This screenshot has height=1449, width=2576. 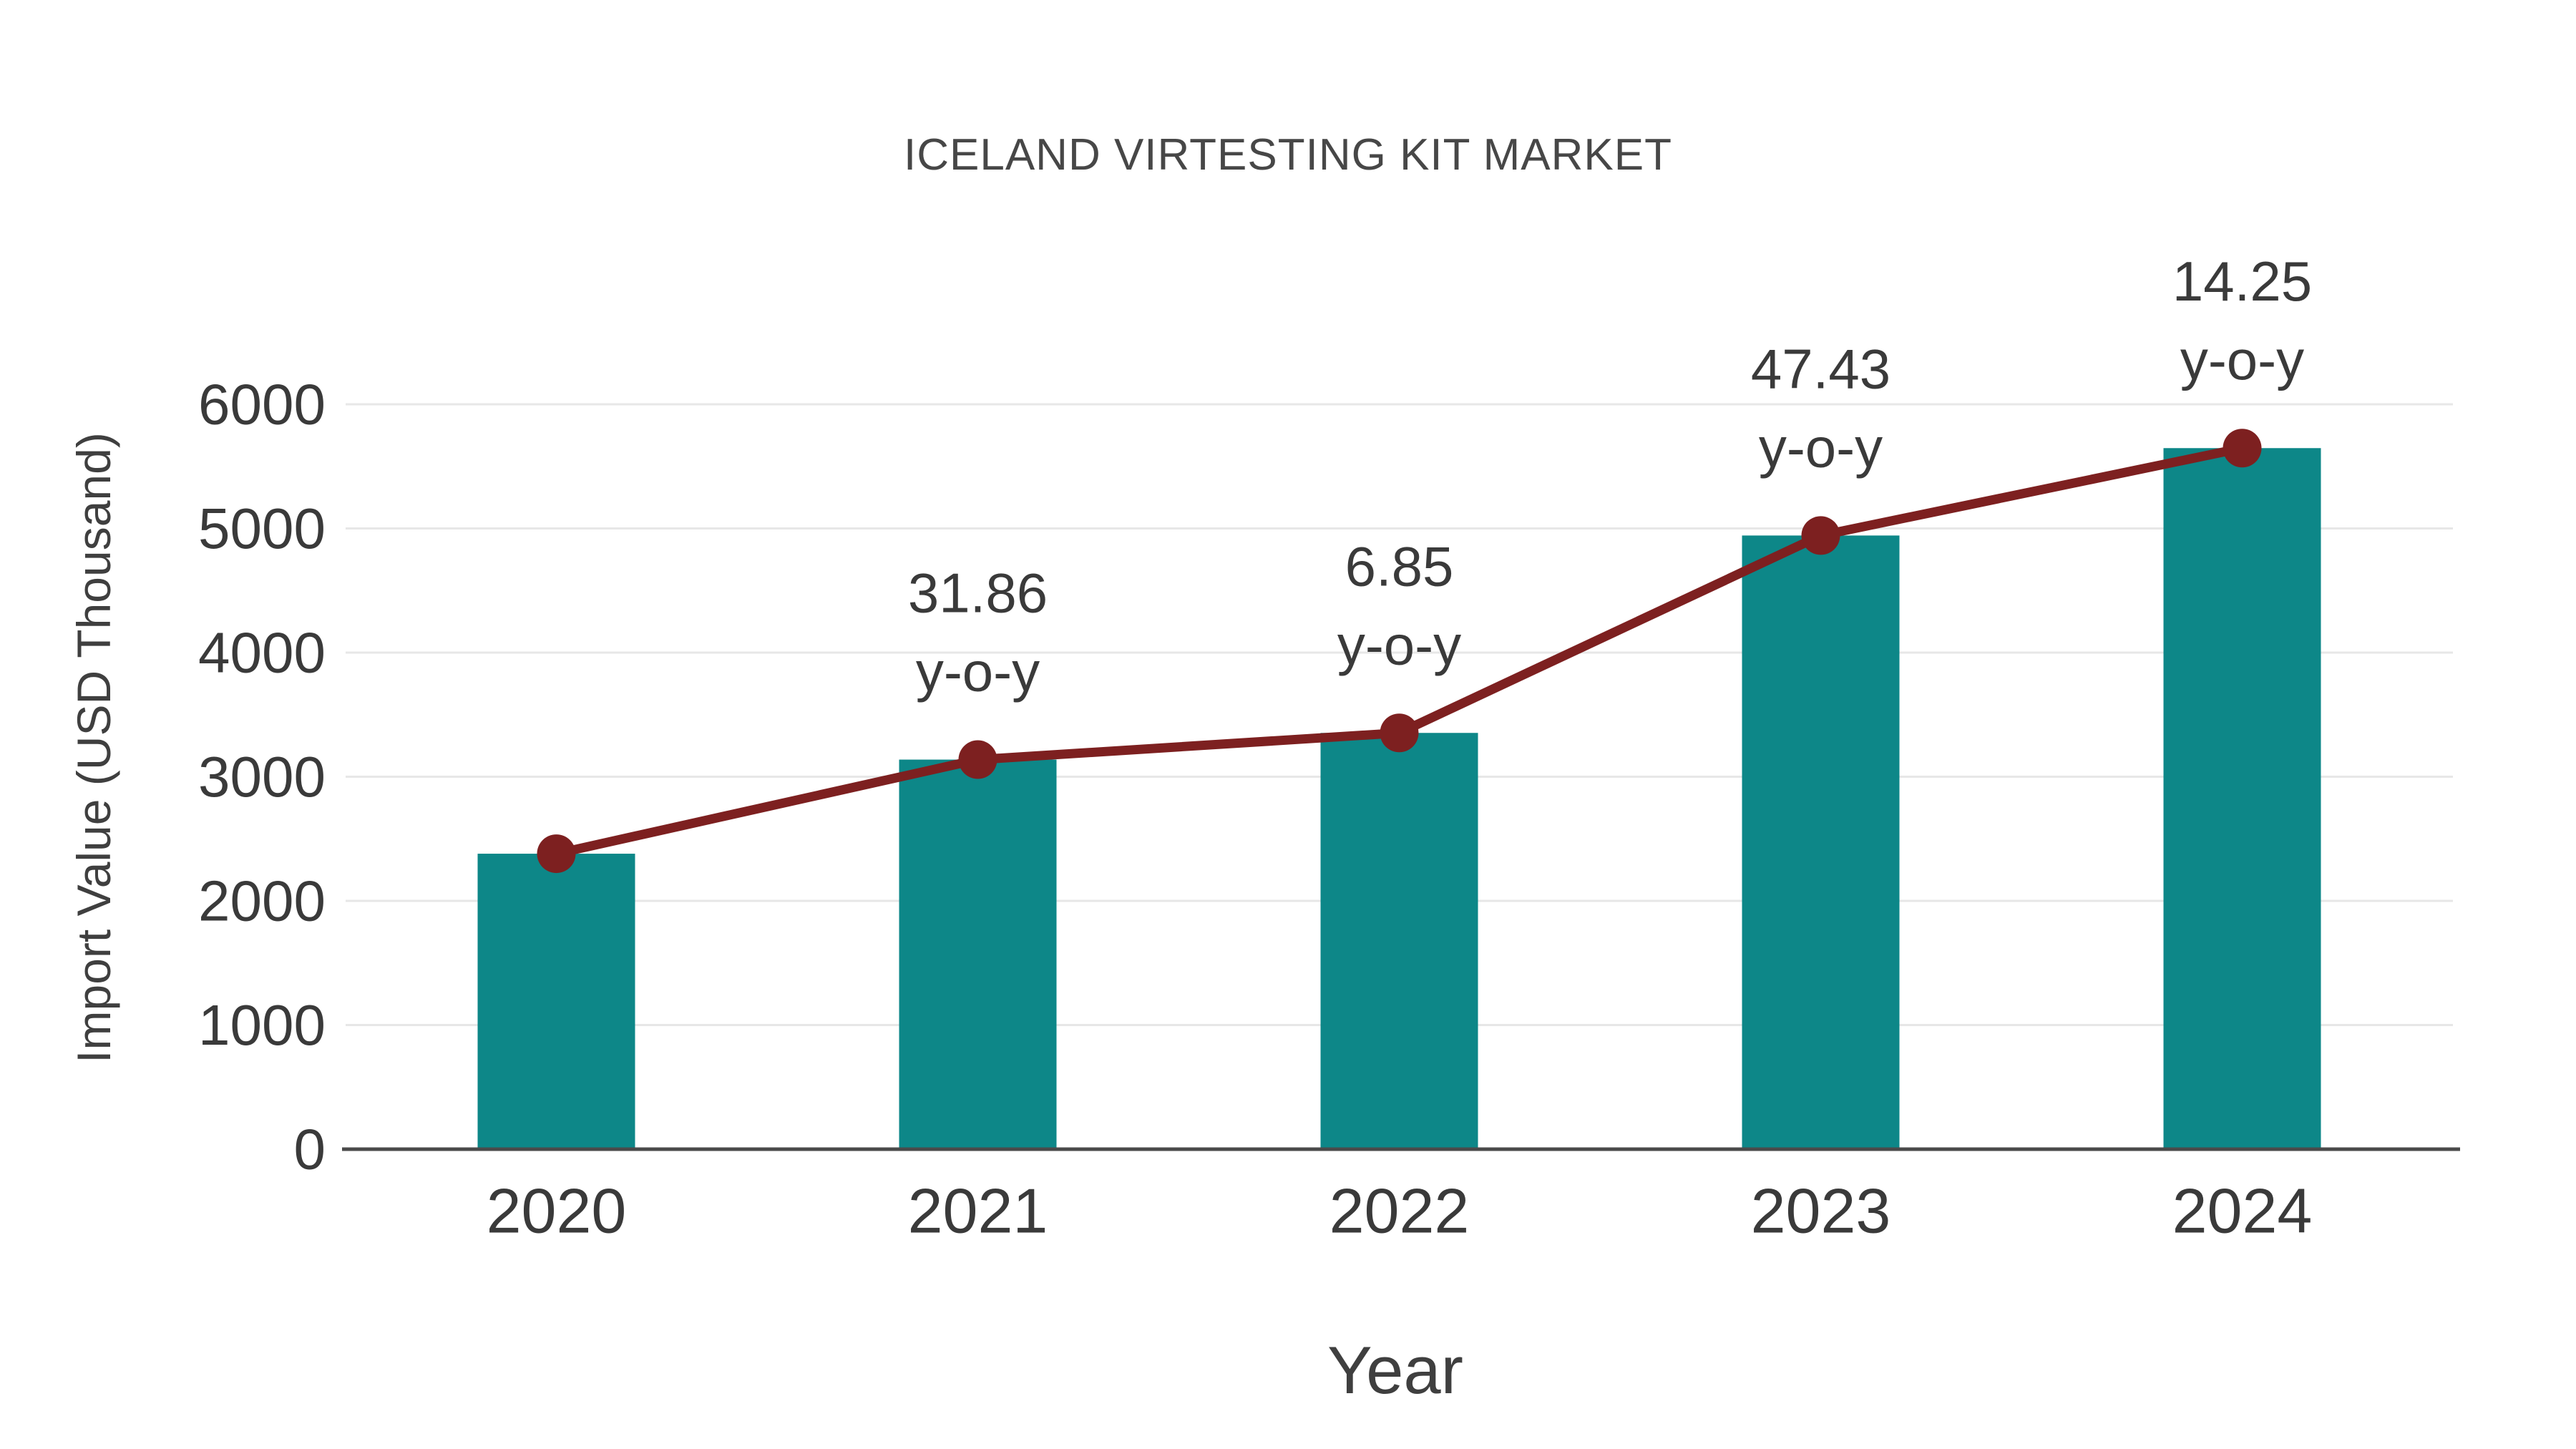 I want to click on x-tick-label-2023: 2023, so click(x=1821, y=1211).